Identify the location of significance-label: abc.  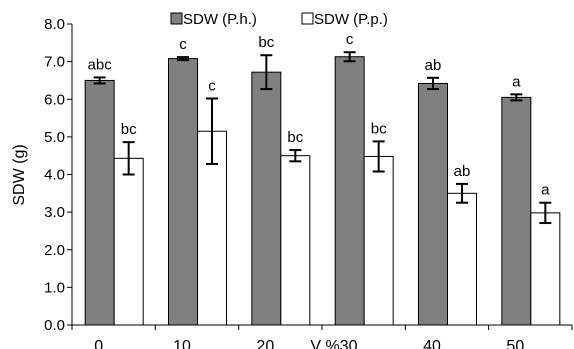
(100, 64).